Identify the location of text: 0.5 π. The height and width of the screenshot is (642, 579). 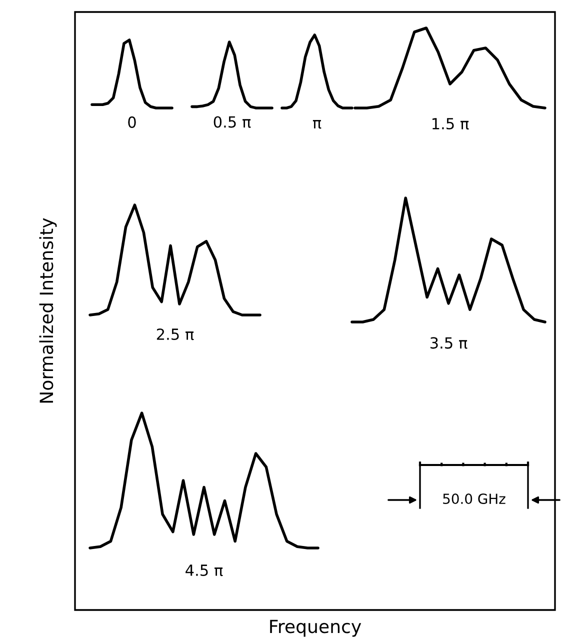
(232, 122).